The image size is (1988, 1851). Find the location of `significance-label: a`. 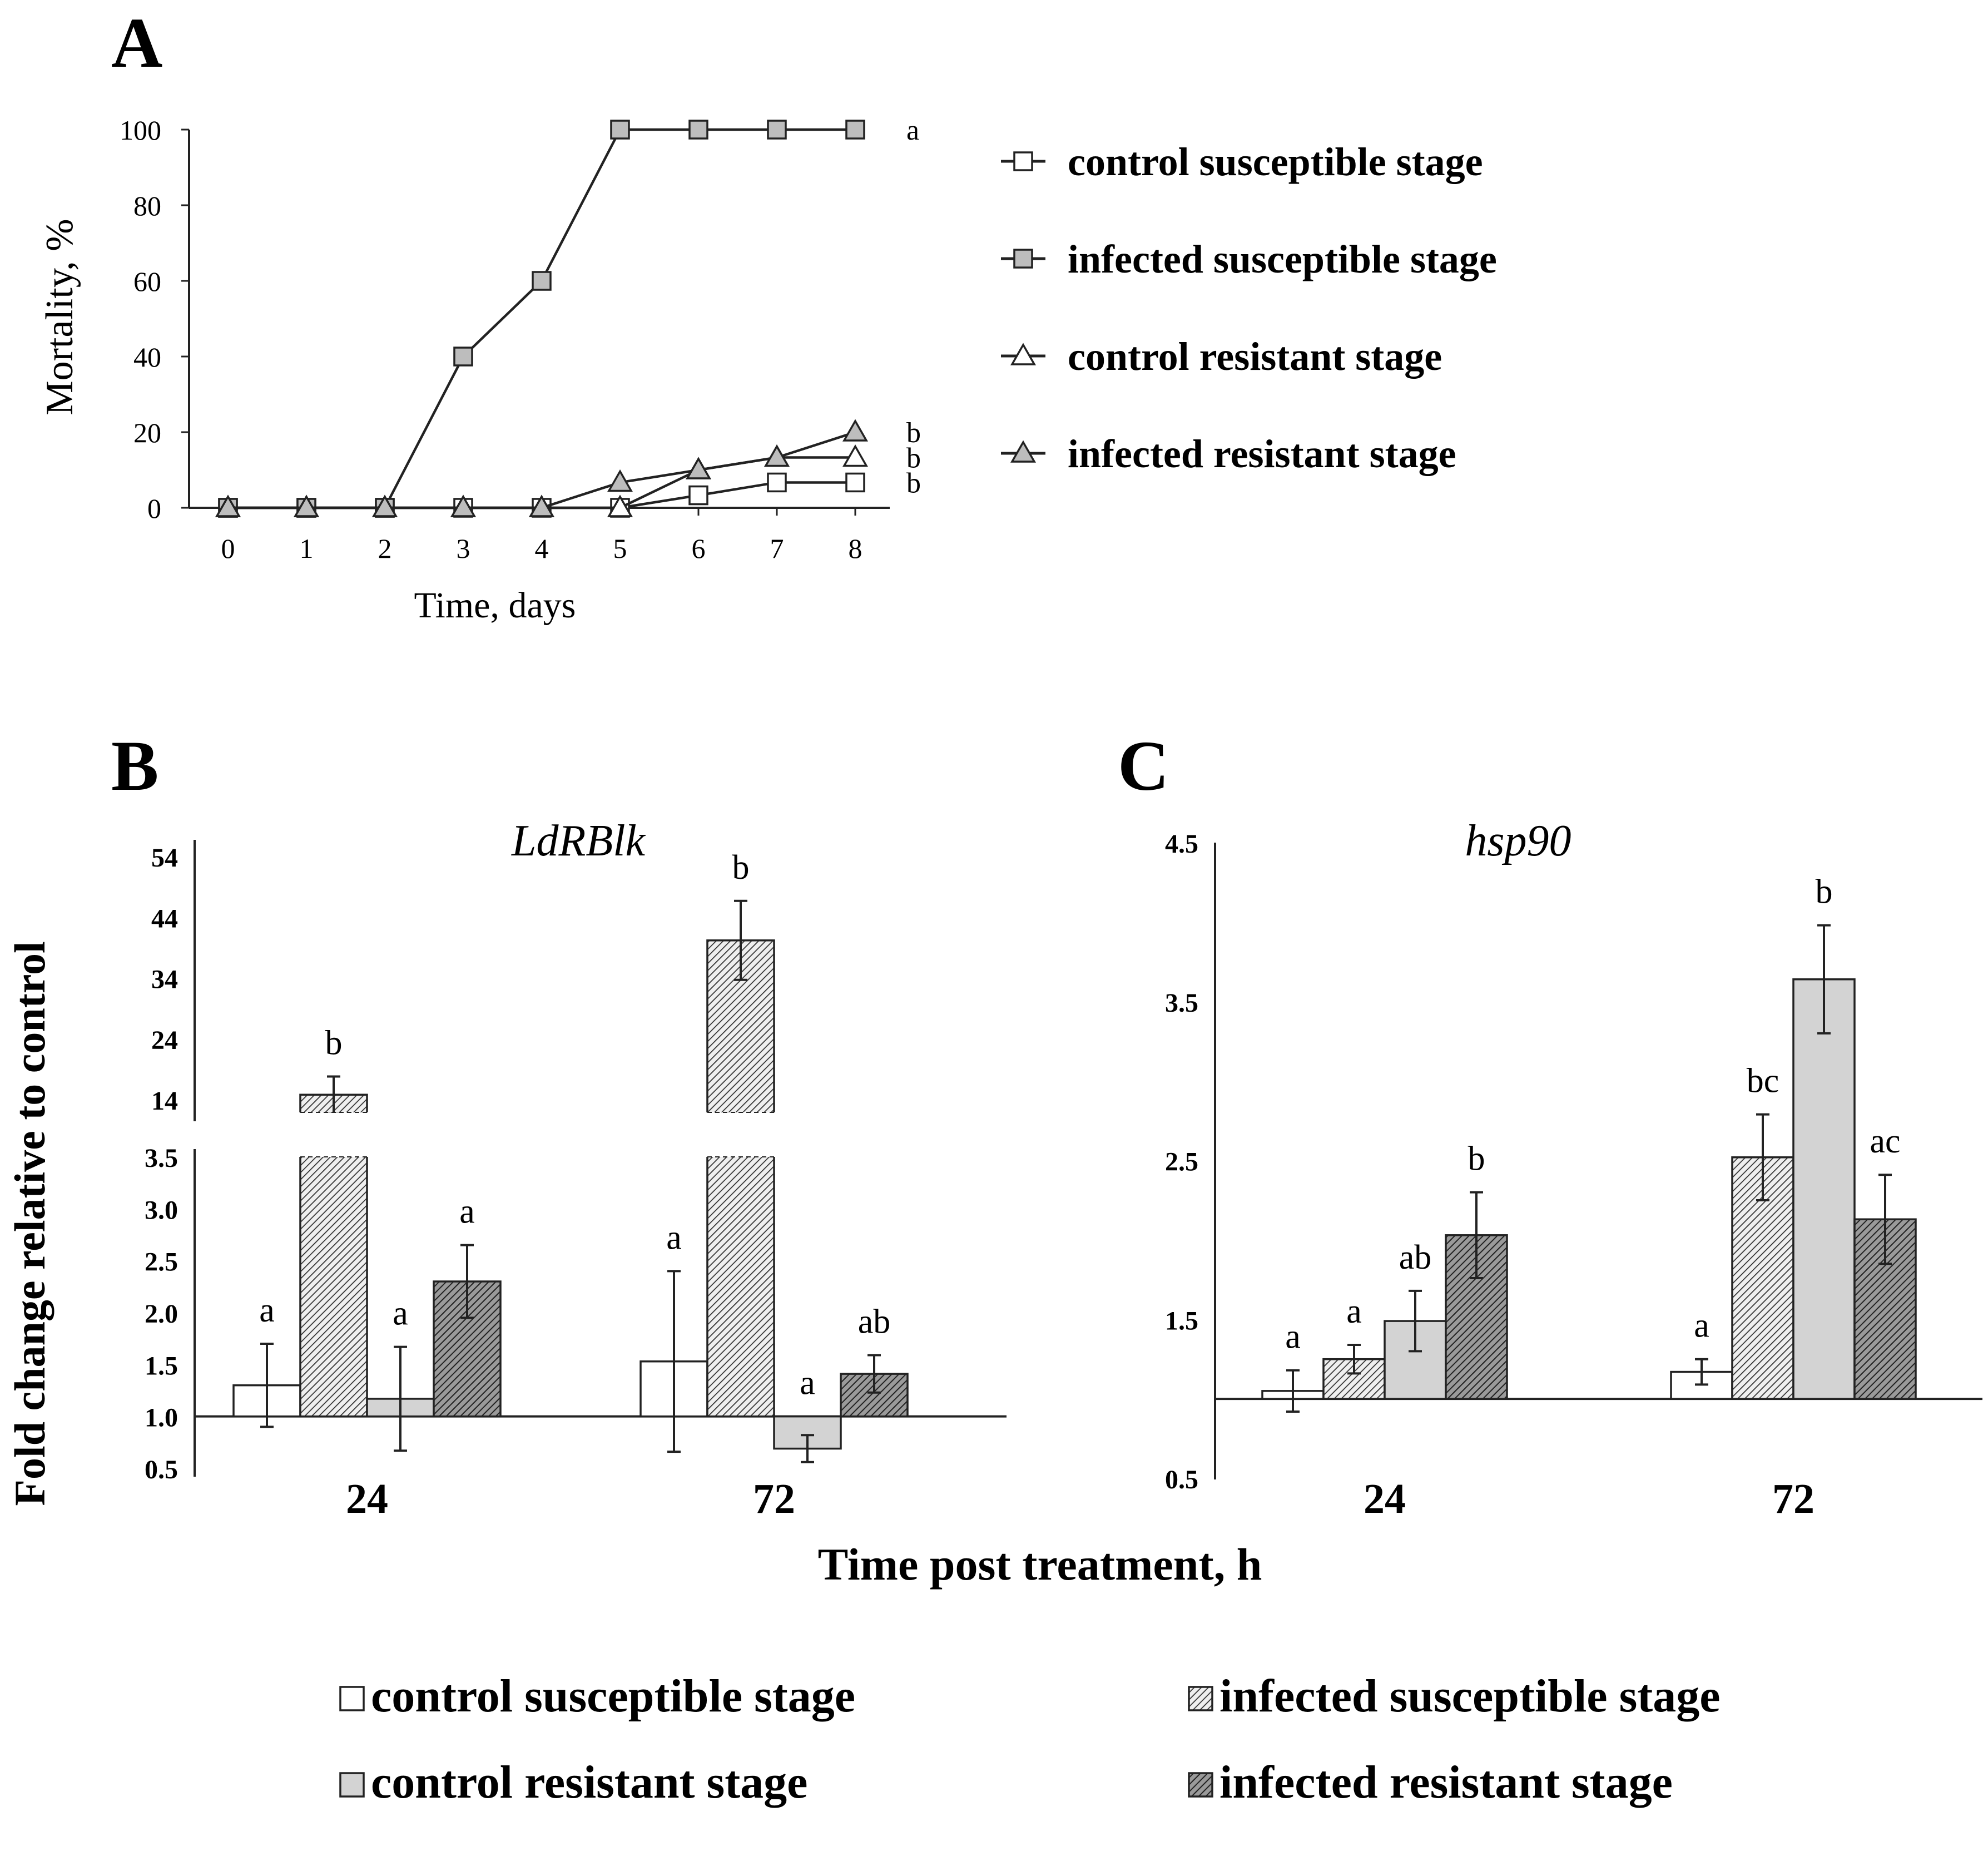

significance-label: a is located at coordinates (912, 130).